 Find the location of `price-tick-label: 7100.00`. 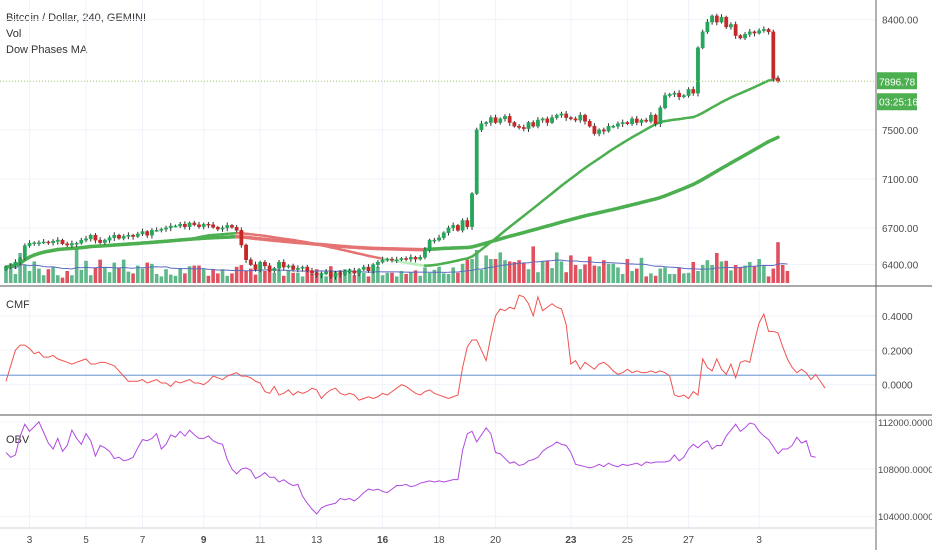

price-tick-label: 7100.00 is located at coordinates (900, 180).